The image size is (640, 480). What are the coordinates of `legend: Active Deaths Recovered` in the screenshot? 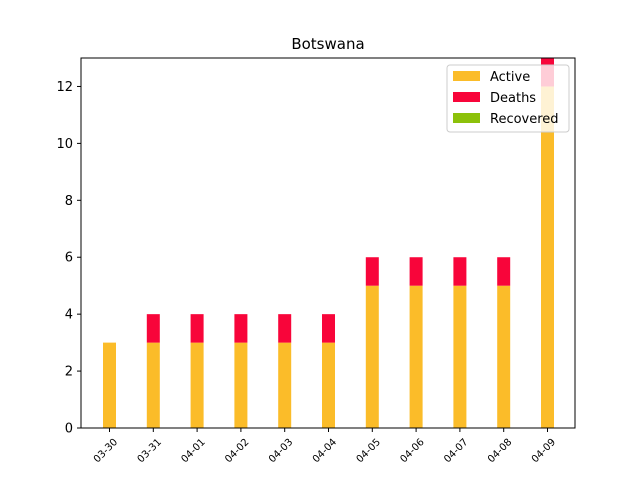 It's located at (508, 98).